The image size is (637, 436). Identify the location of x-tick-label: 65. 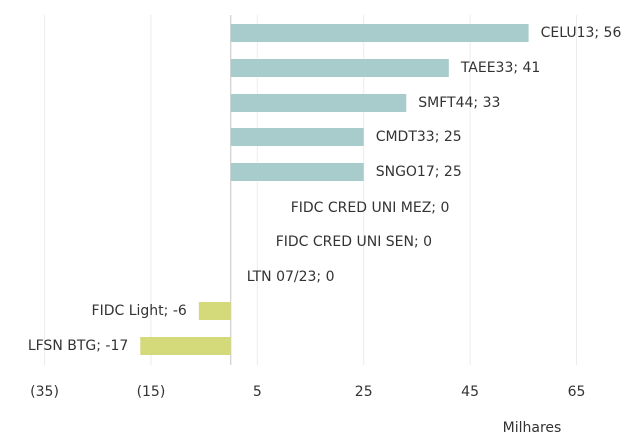
(577, 392).